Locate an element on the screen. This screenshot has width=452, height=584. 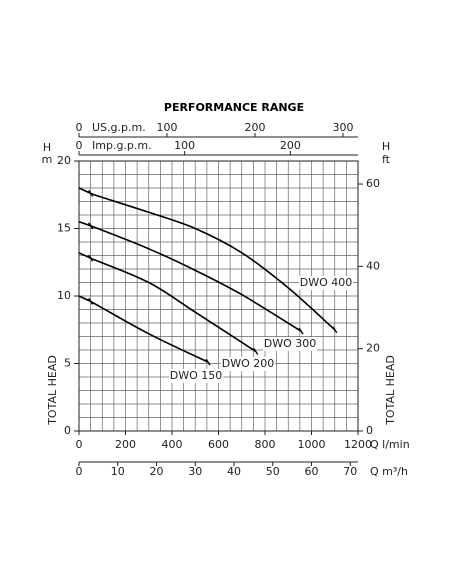
y-label: H is located at coordinates (47, 147).